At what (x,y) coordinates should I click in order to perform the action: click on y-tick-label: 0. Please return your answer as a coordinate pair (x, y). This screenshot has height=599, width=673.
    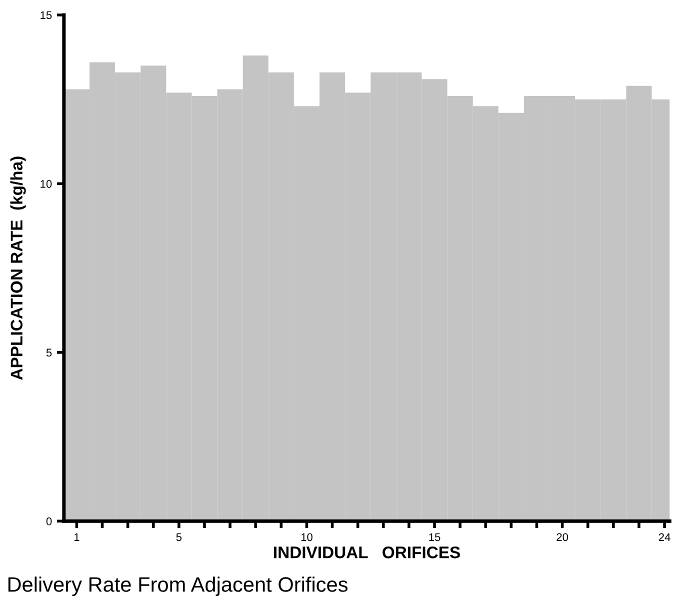
    Looking at the image, I should click on (49, 521).